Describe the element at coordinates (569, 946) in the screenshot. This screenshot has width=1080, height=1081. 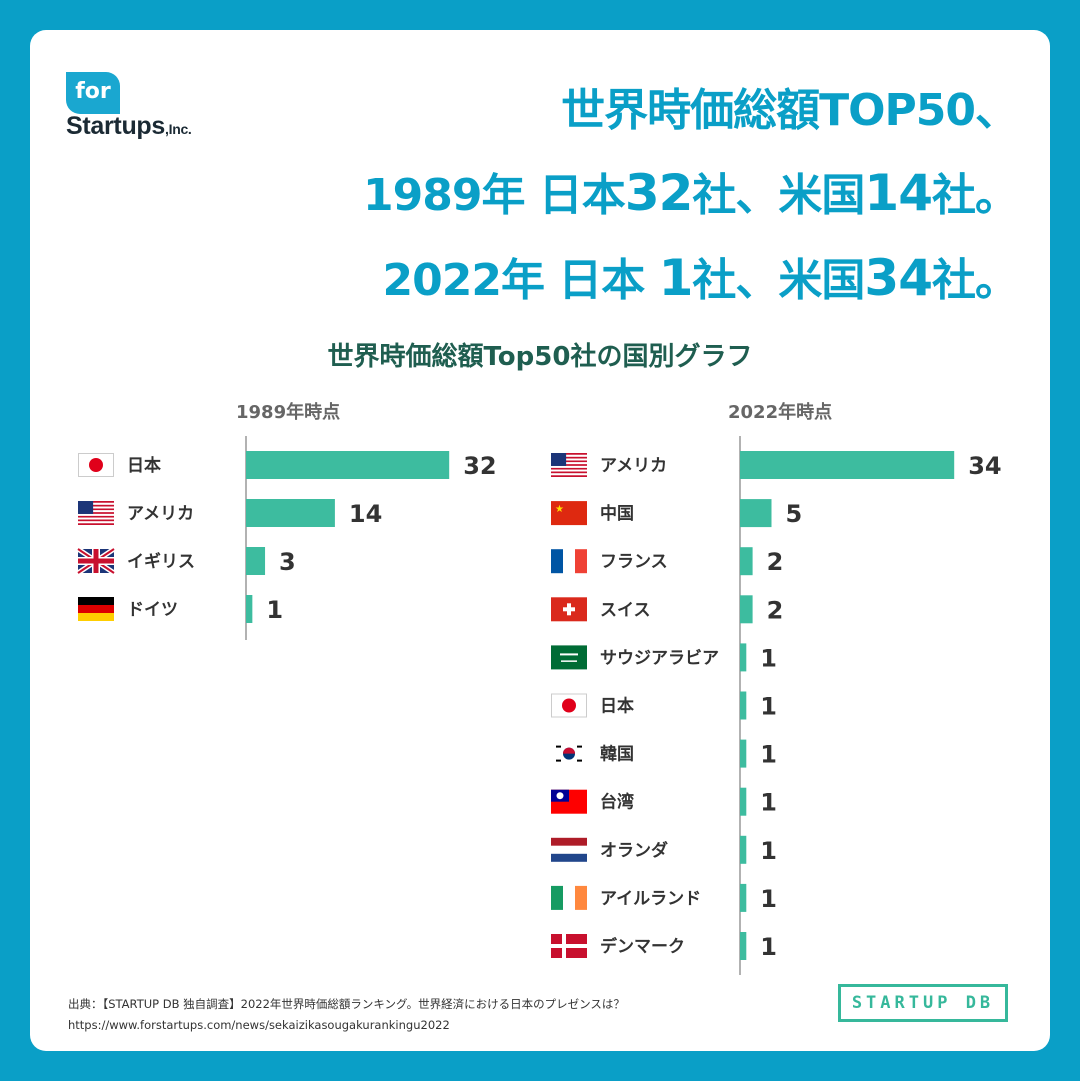
I see `denmark-flag-icon` at that location.